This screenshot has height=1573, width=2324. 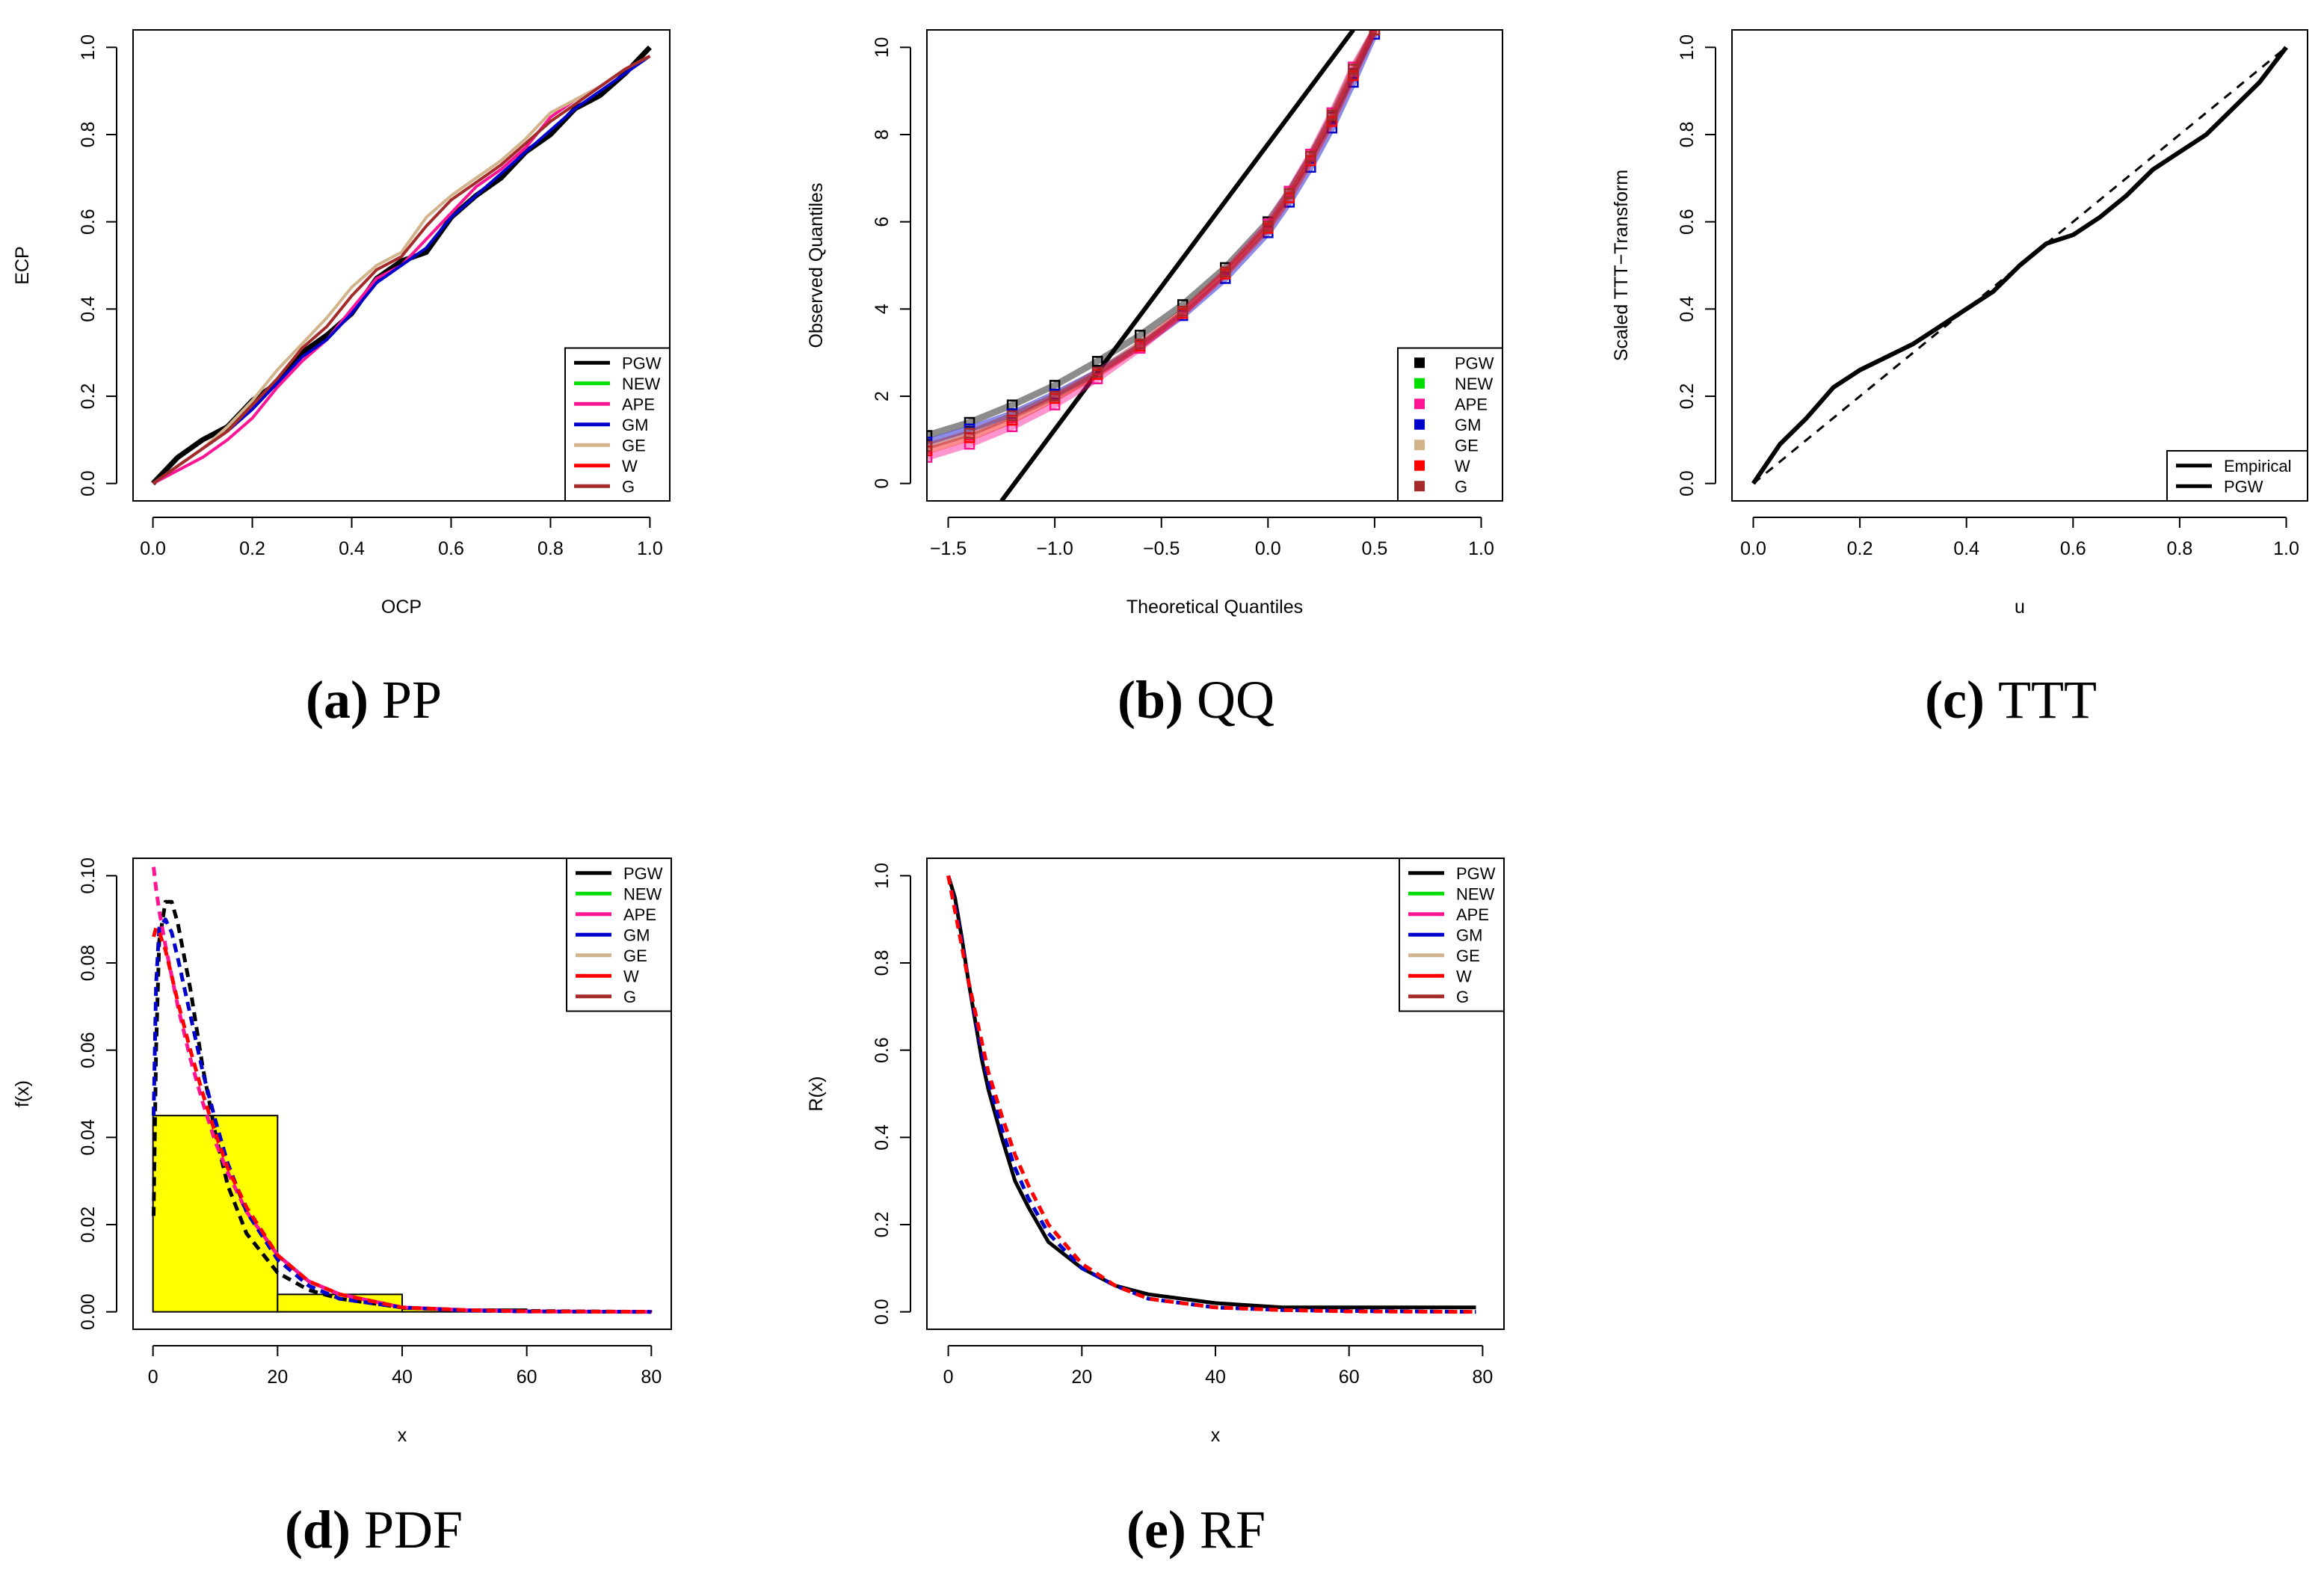 What do you see at coordinates (1163, 1530) in the screenshot?
I see `caption-letter: (e)` at bounding box center [1163, 1530].